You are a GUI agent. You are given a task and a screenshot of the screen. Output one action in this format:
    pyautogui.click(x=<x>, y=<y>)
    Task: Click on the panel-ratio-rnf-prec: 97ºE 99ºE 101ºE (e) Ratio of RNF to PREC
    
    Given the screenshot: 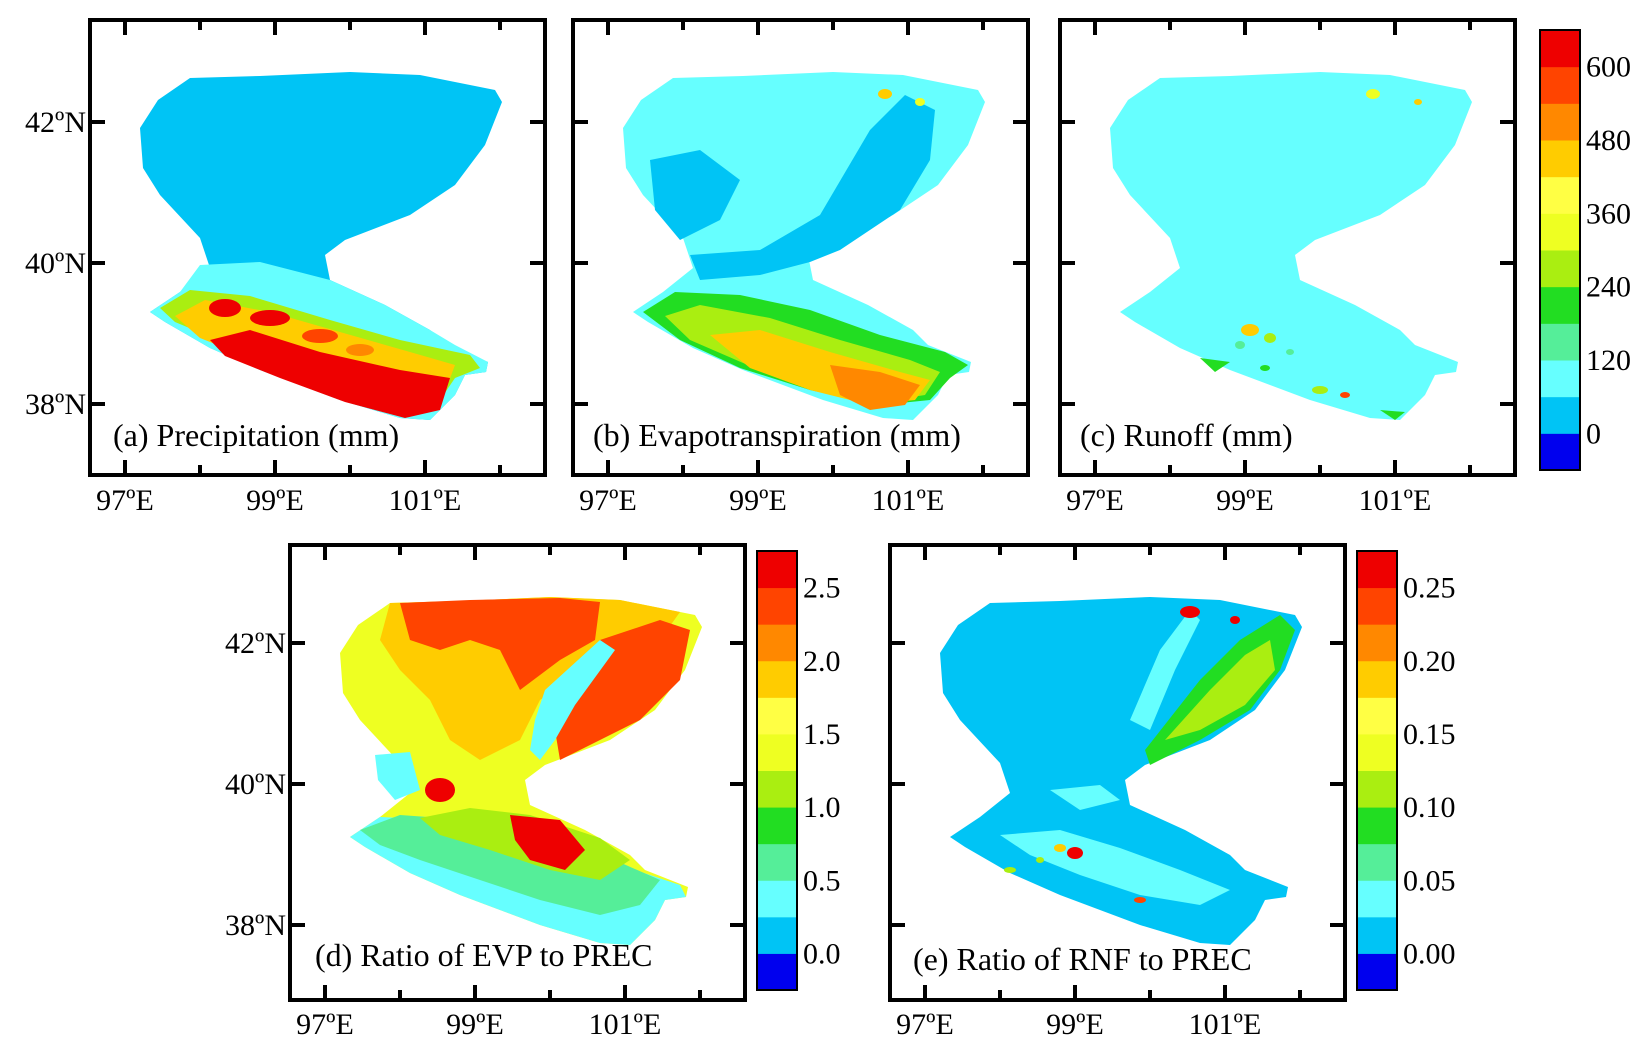 What is the action you would take?
    pyautogui.click(x=1117, y=792)
    